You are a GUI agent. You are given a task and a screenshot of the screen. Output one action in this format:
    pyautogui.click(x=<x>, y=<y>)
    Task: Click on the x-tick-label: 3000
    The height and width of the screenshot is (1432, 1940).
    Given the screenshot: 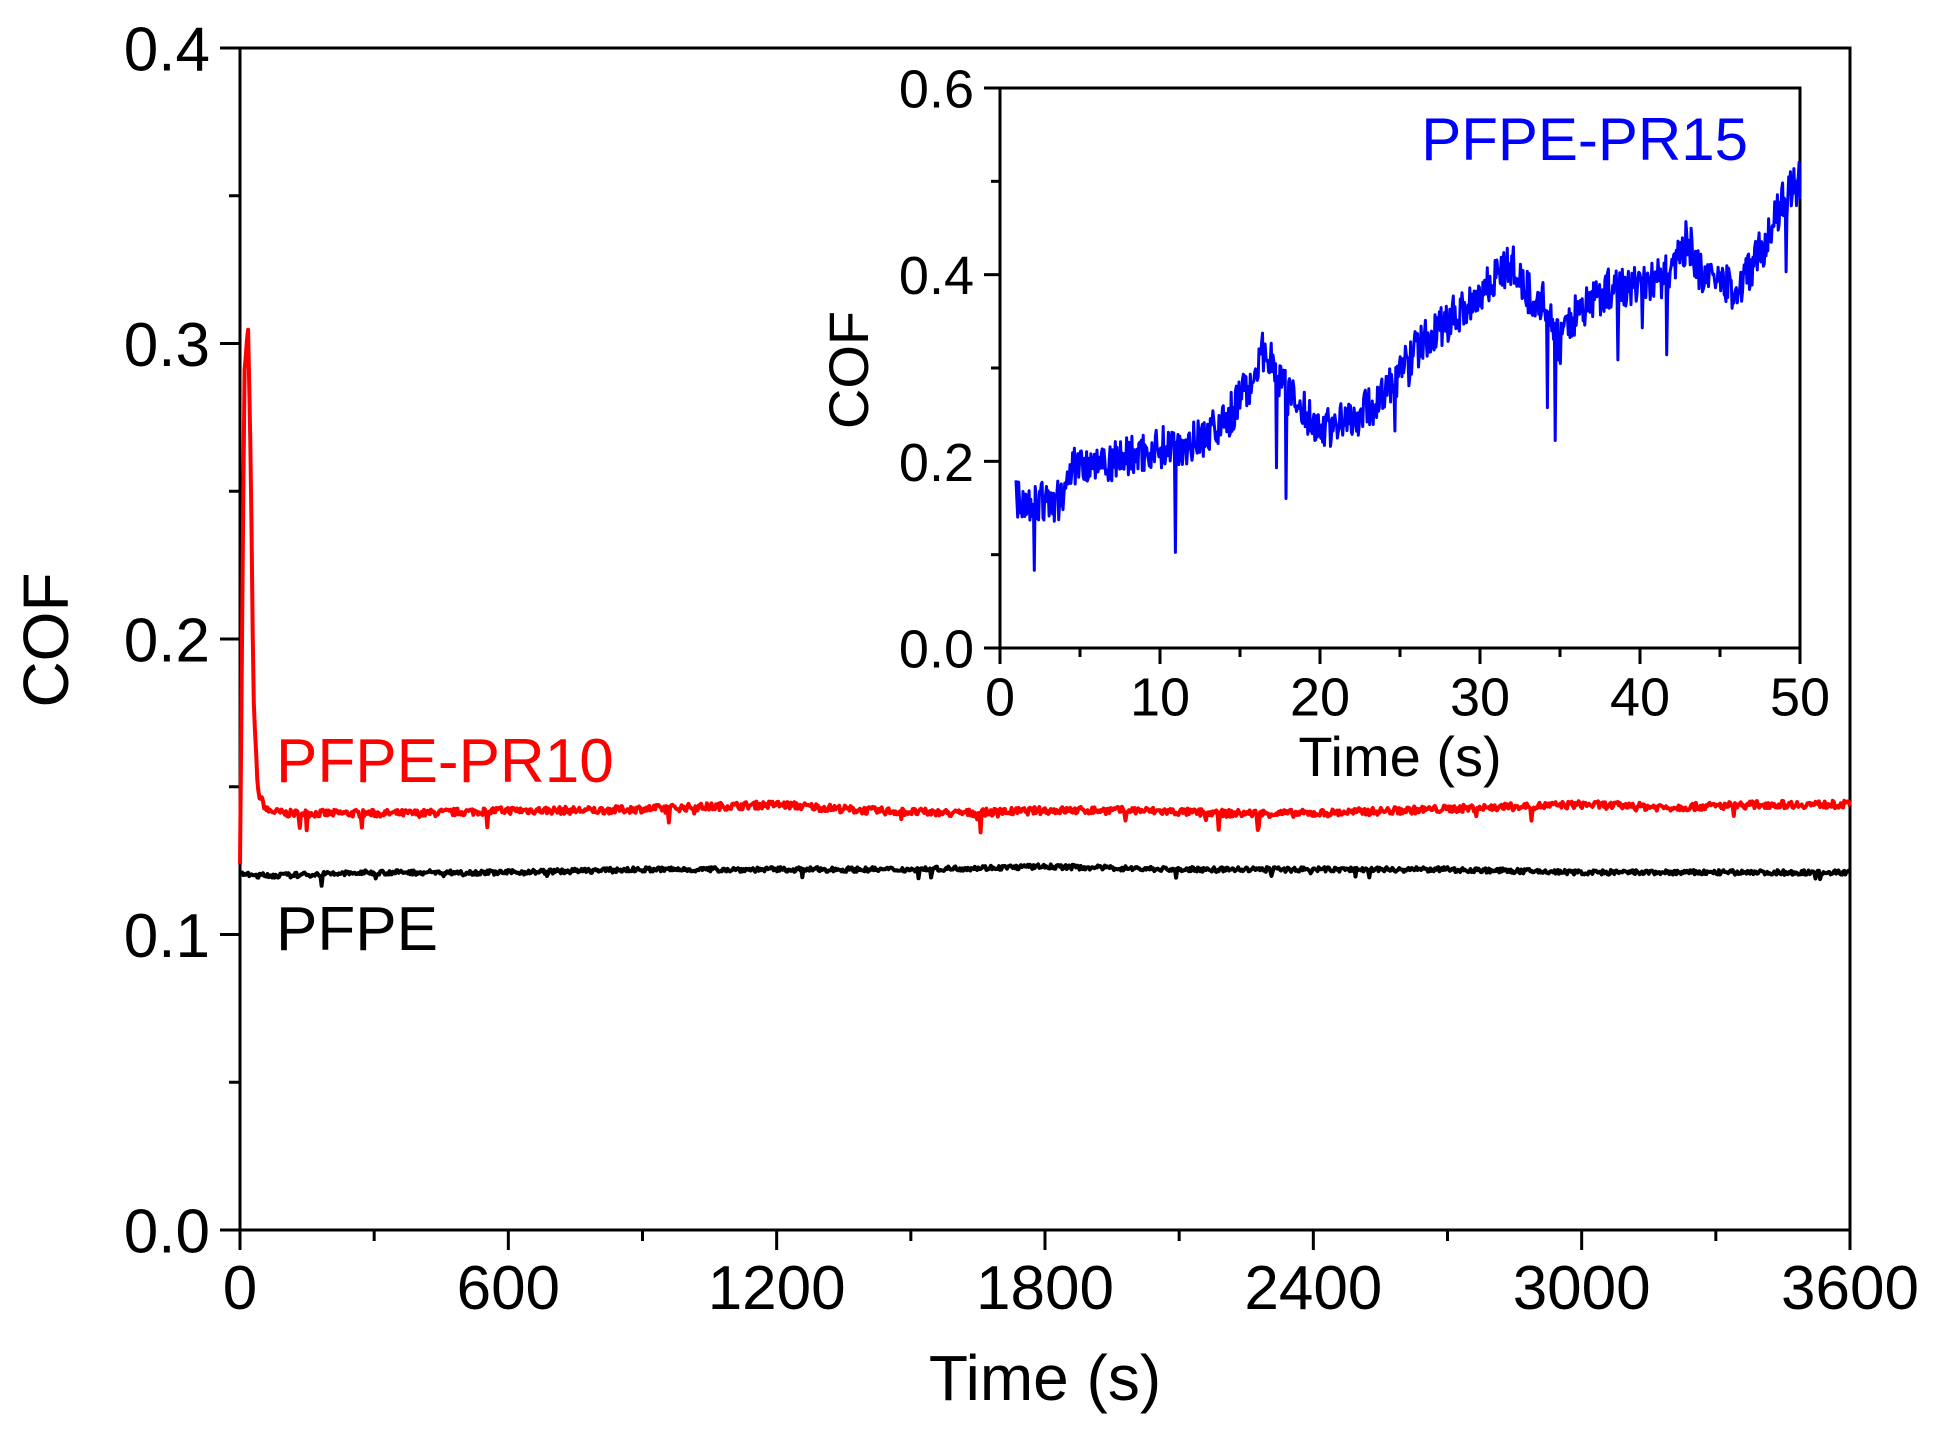 What is the action you would take?
    pyautogui.click(x=1582, y=1288)
    